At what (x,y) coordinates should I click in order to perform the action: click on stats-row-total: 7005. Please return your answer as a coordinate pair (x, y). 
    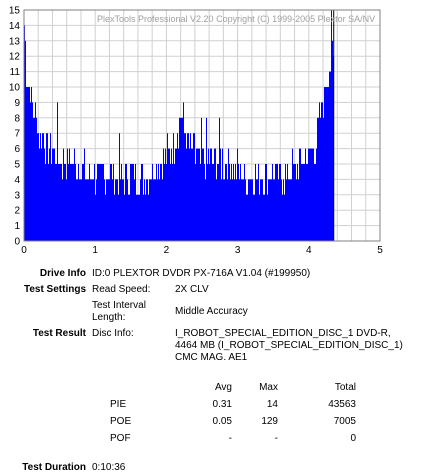
    Looking at the image, I should click on (344, 421).